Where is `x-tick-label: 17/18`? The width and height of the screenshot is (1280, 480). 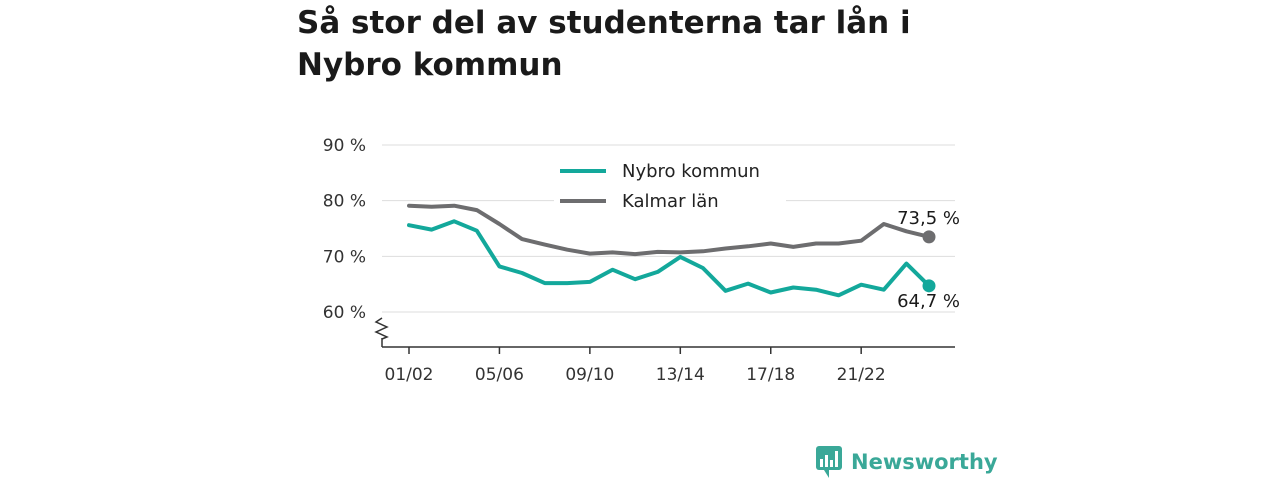
x-tick-label: 17/18 is located at coordinates (770, 375).